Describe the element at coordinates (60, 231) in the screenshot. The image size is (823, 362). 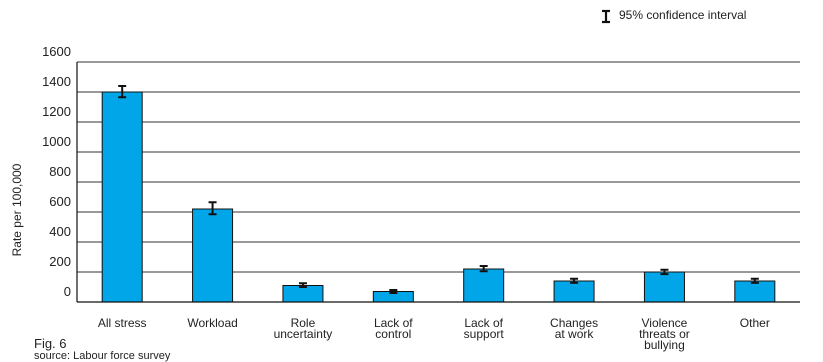
I see `y-tick-label: 400` at that location.